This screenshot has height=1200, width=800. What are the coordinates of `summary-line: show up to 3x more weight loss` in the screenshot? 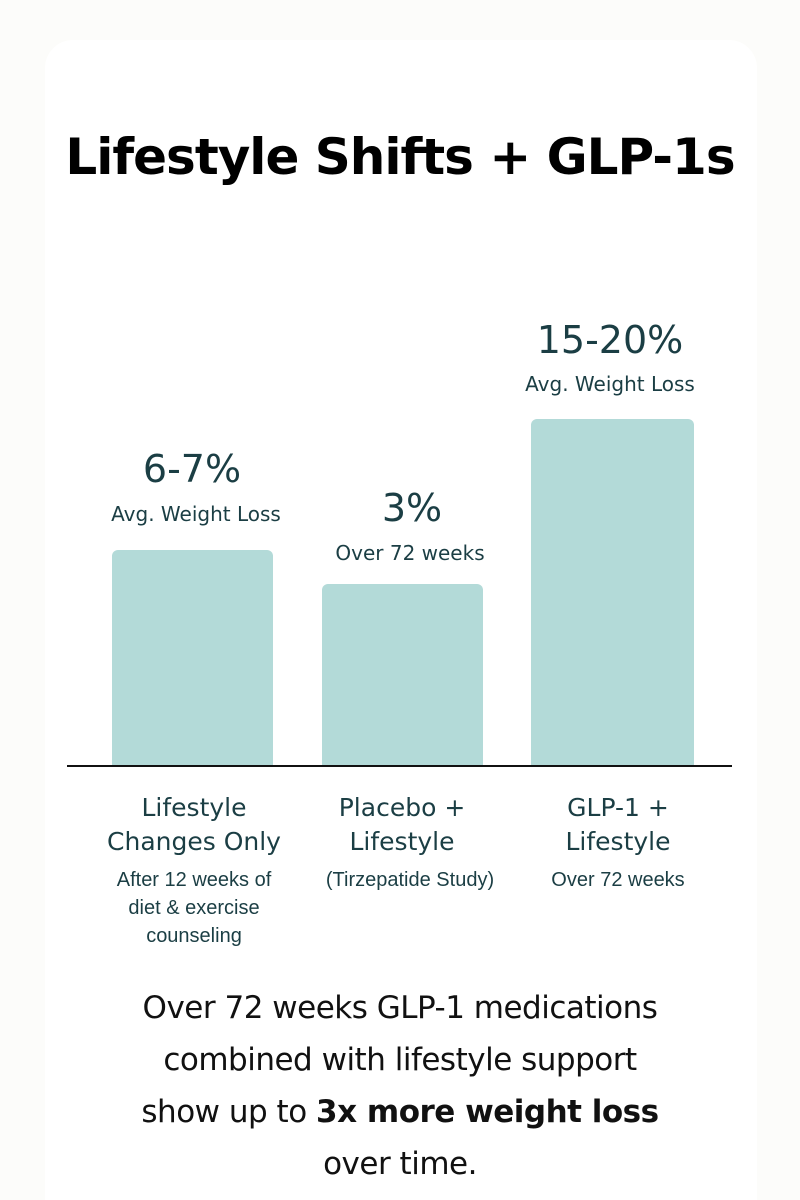 It's located at (400, 1112).